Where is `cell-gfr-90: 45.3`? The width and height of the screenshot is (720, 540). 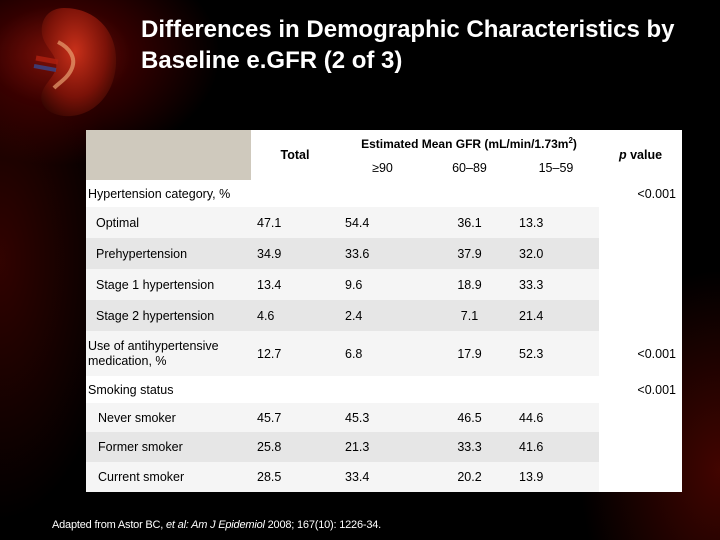
cell-gfr-90: 45.3 is located at coordinates (382, 417).